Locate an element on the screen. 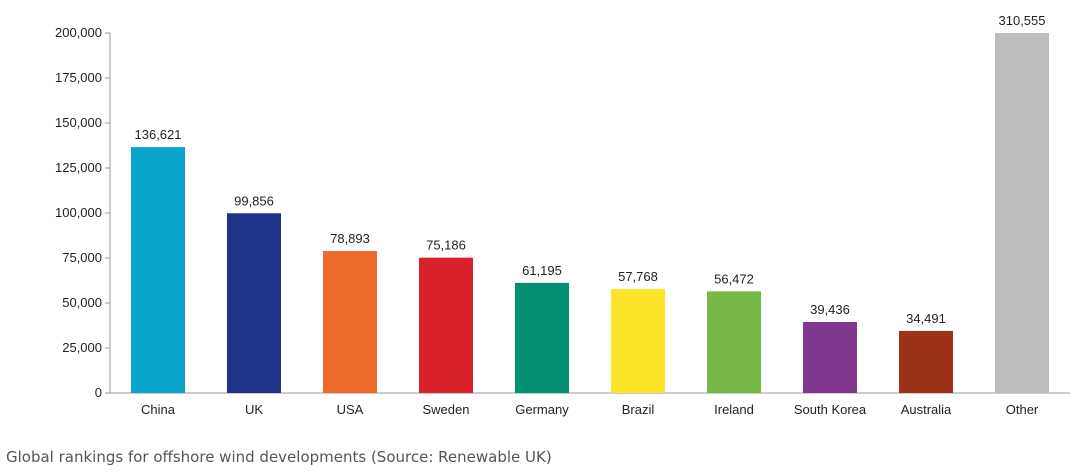 Image resolution: width=1080 pixels, height=476 pixels. x-tick-label: China is located at coordinates (158, 409).